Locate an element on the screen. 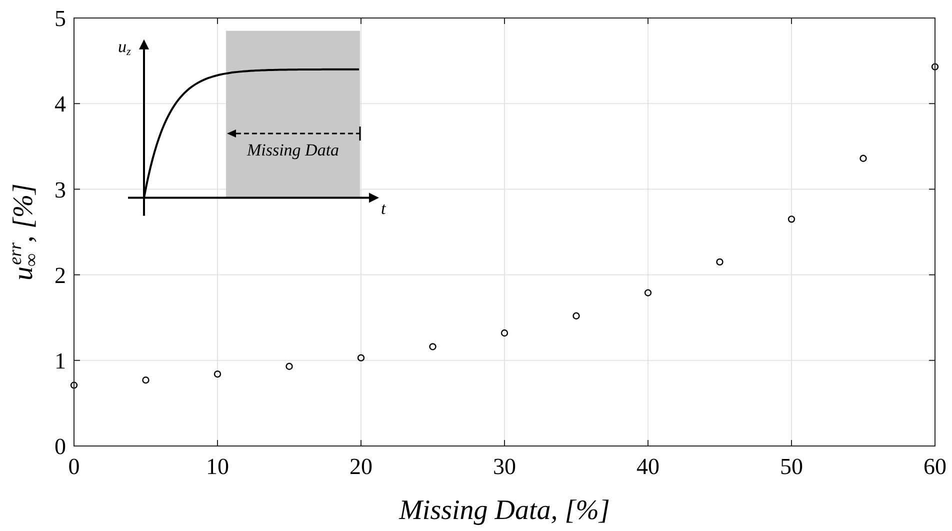  annotation: u$_{z}$ is located at coordinates (125, 48).